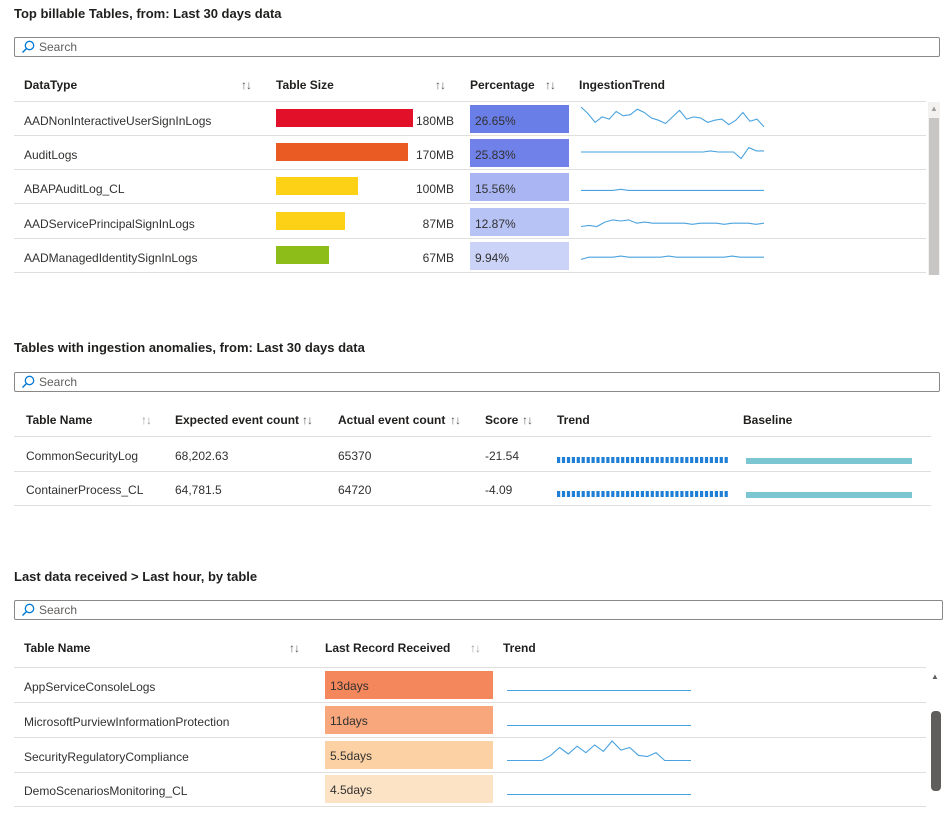 This screenshot has width=945, height=813. What do you see at coordinates (550, 85) in the screenshot?
I see `sort-percentage-icon: ↑↓` at bounding box center [550, 85].